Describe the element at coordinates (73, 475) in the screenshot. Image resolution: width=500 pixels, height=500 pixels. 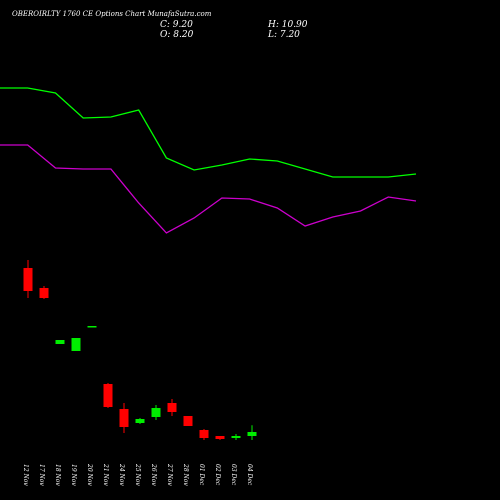
I see `x-tick-label: 19 Nov` at that location.